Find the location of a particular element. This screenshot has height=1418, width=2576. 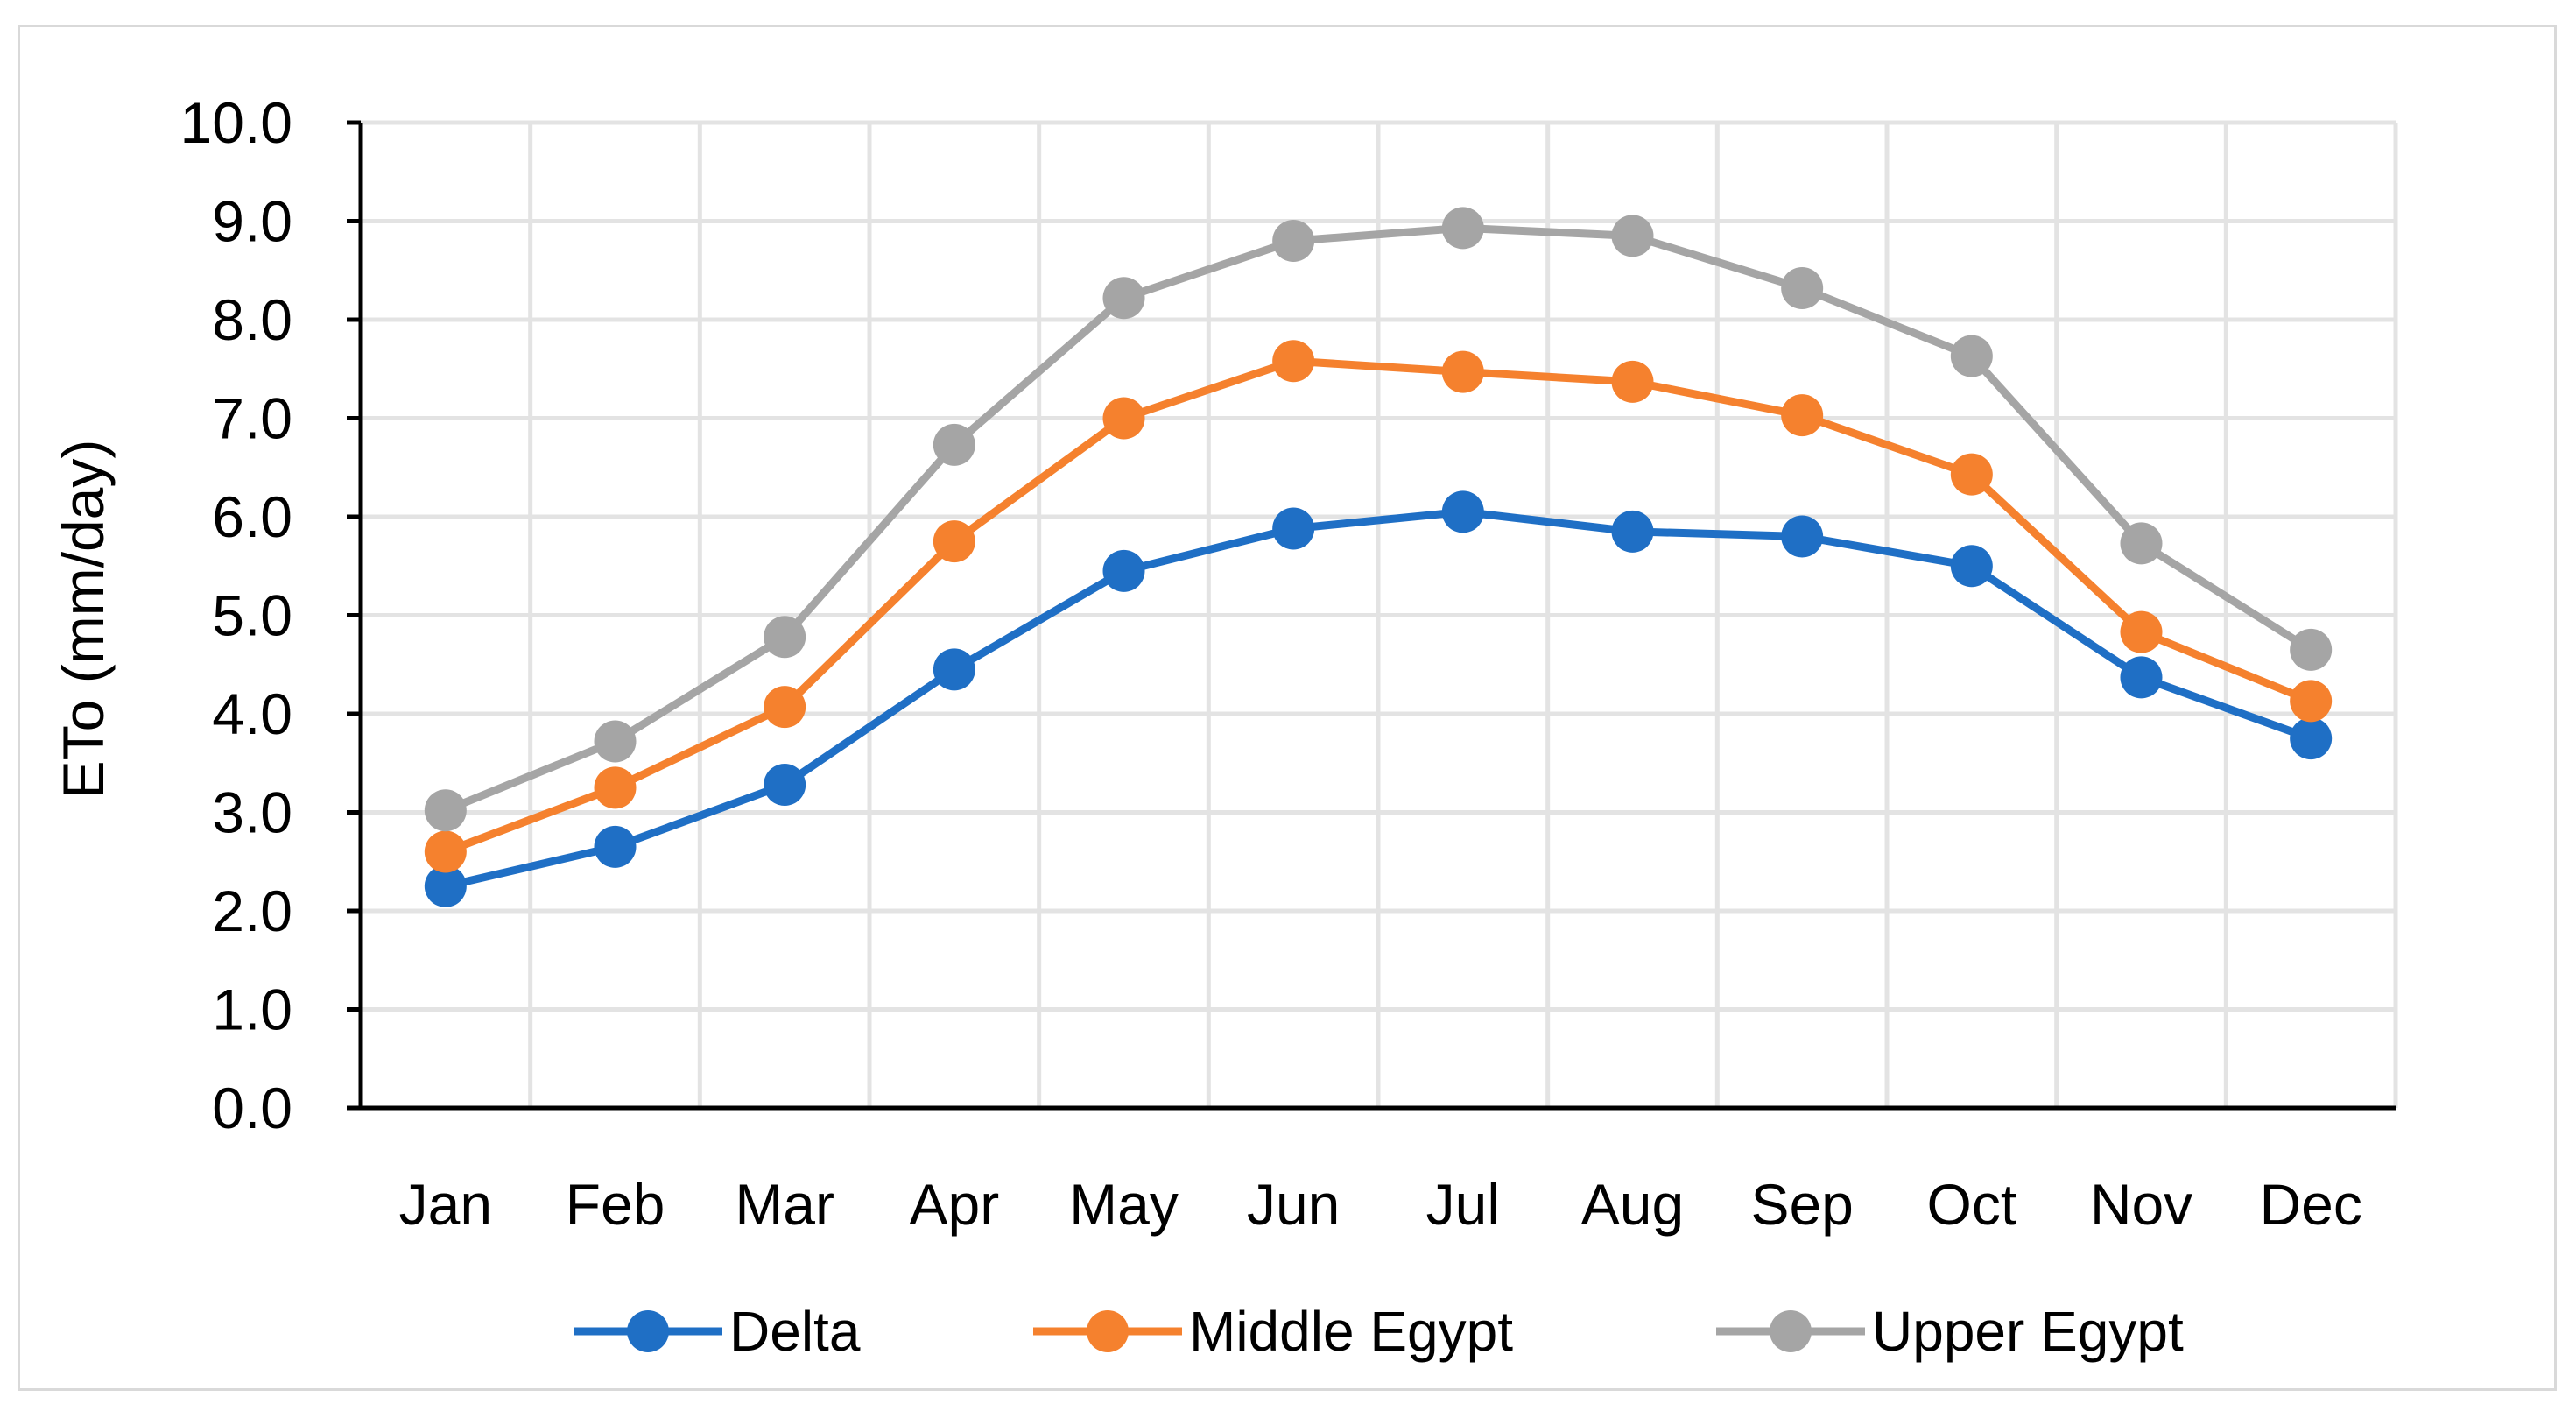

y-tick-label: 3.0 is located at coordinates (252, 812).